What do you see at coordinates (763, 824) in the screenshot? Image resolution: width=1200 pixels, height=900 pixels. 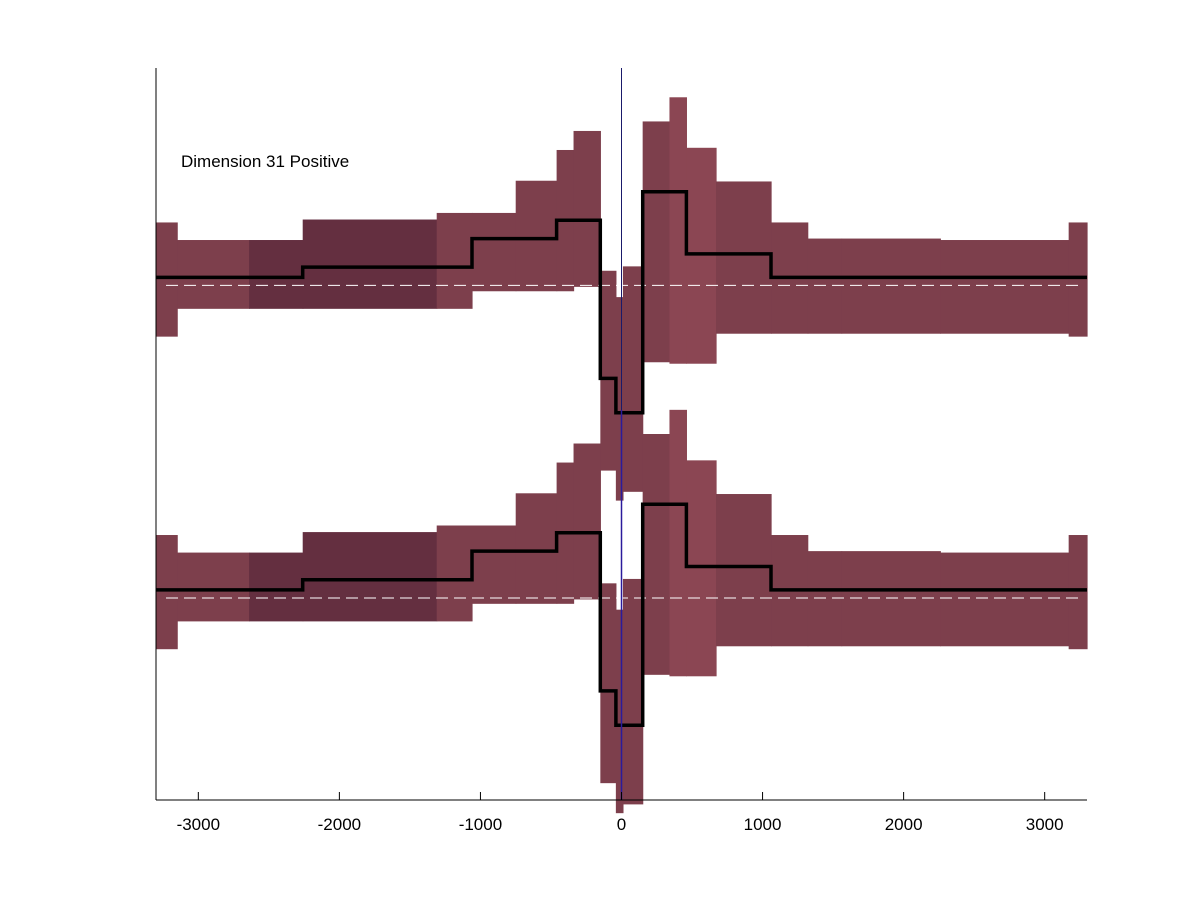 I see `x-tick-label: 1000` at bounding box center [763, 824].